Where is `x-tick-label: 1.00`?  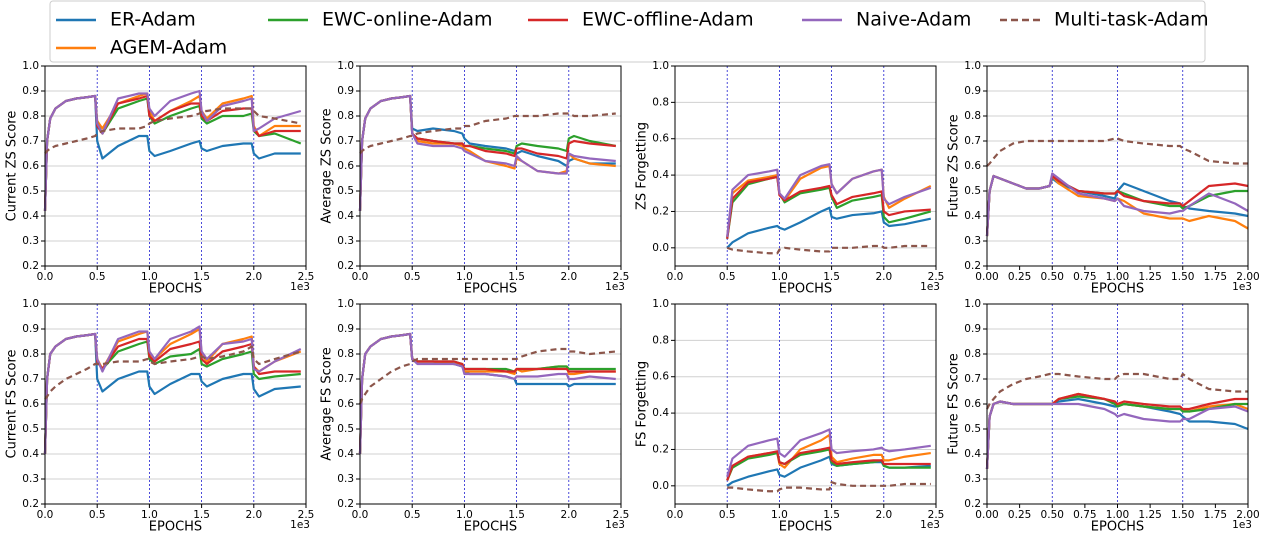
x-tick-label: 1.00 is located at coordinates (1117, 277).